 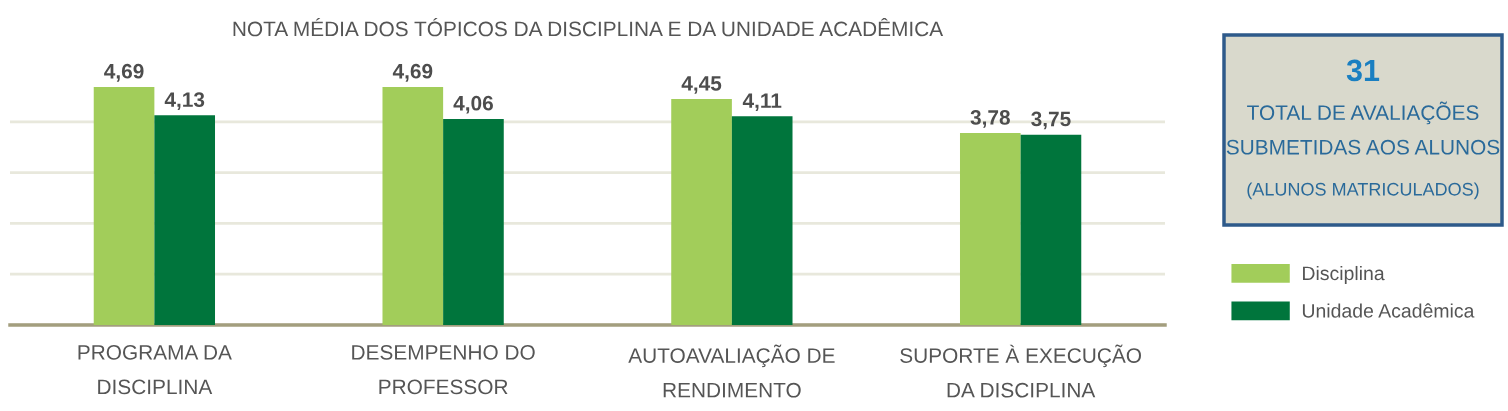 I want to click on legend-label: Unidade Acadêmica, so click(x=1388, y=310).